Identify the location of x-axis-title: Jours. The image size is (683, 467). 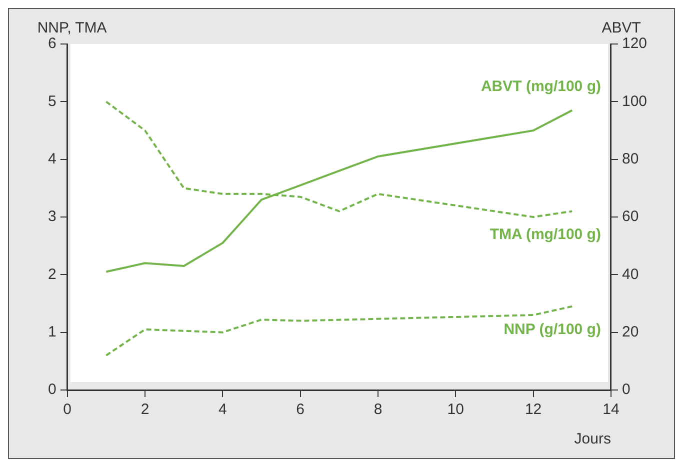
(592, 439).